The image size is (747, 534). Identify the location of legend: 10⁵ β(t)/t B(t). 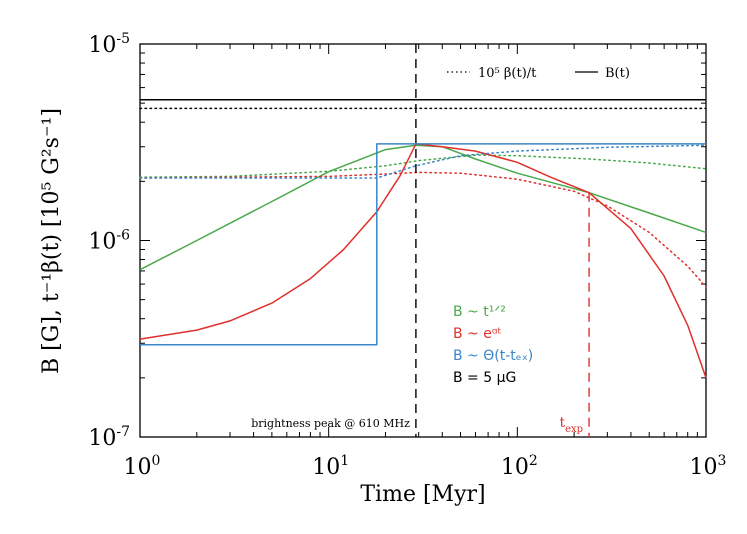
(538, 73).